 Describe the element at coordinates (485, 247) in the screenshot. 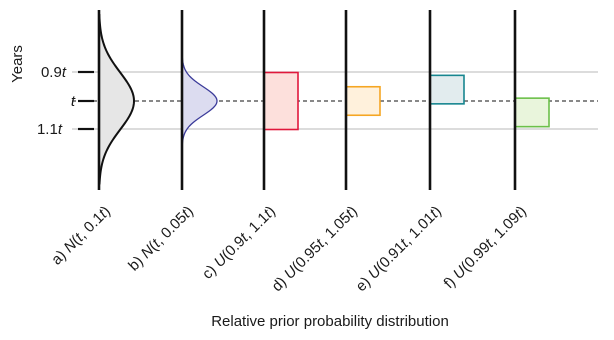

I see `panel-label-f: f) U(0.99t, 1.09t)` at that location.